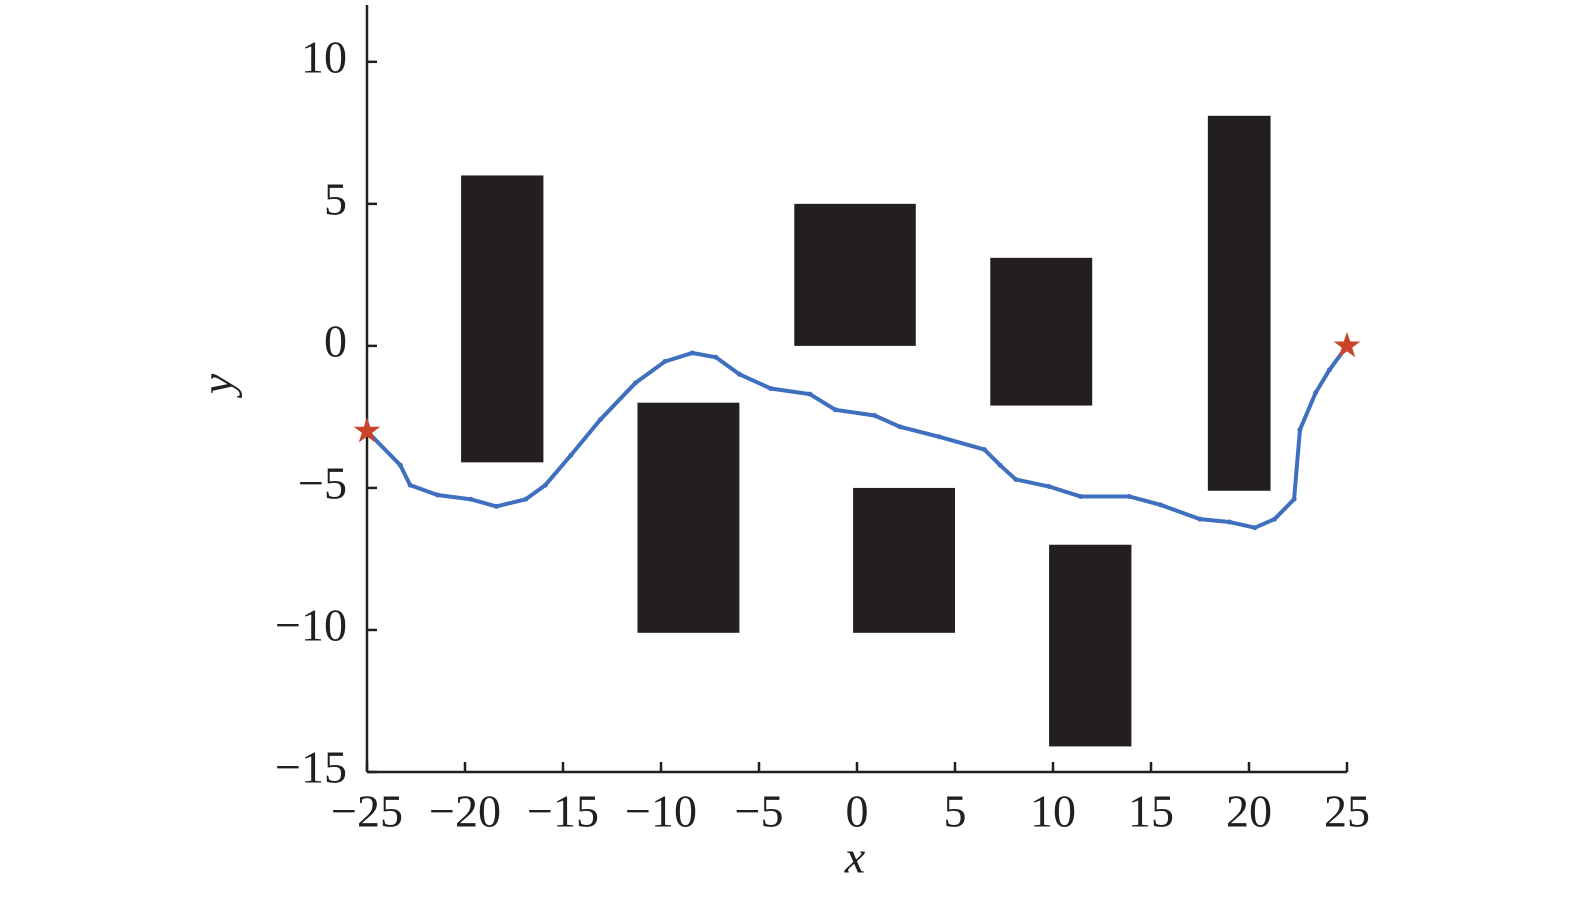  What do you see at coordinates (1151, 811) in the screenshot?
I see `x-tick-label: 15` at bounding box center [1151, 811].